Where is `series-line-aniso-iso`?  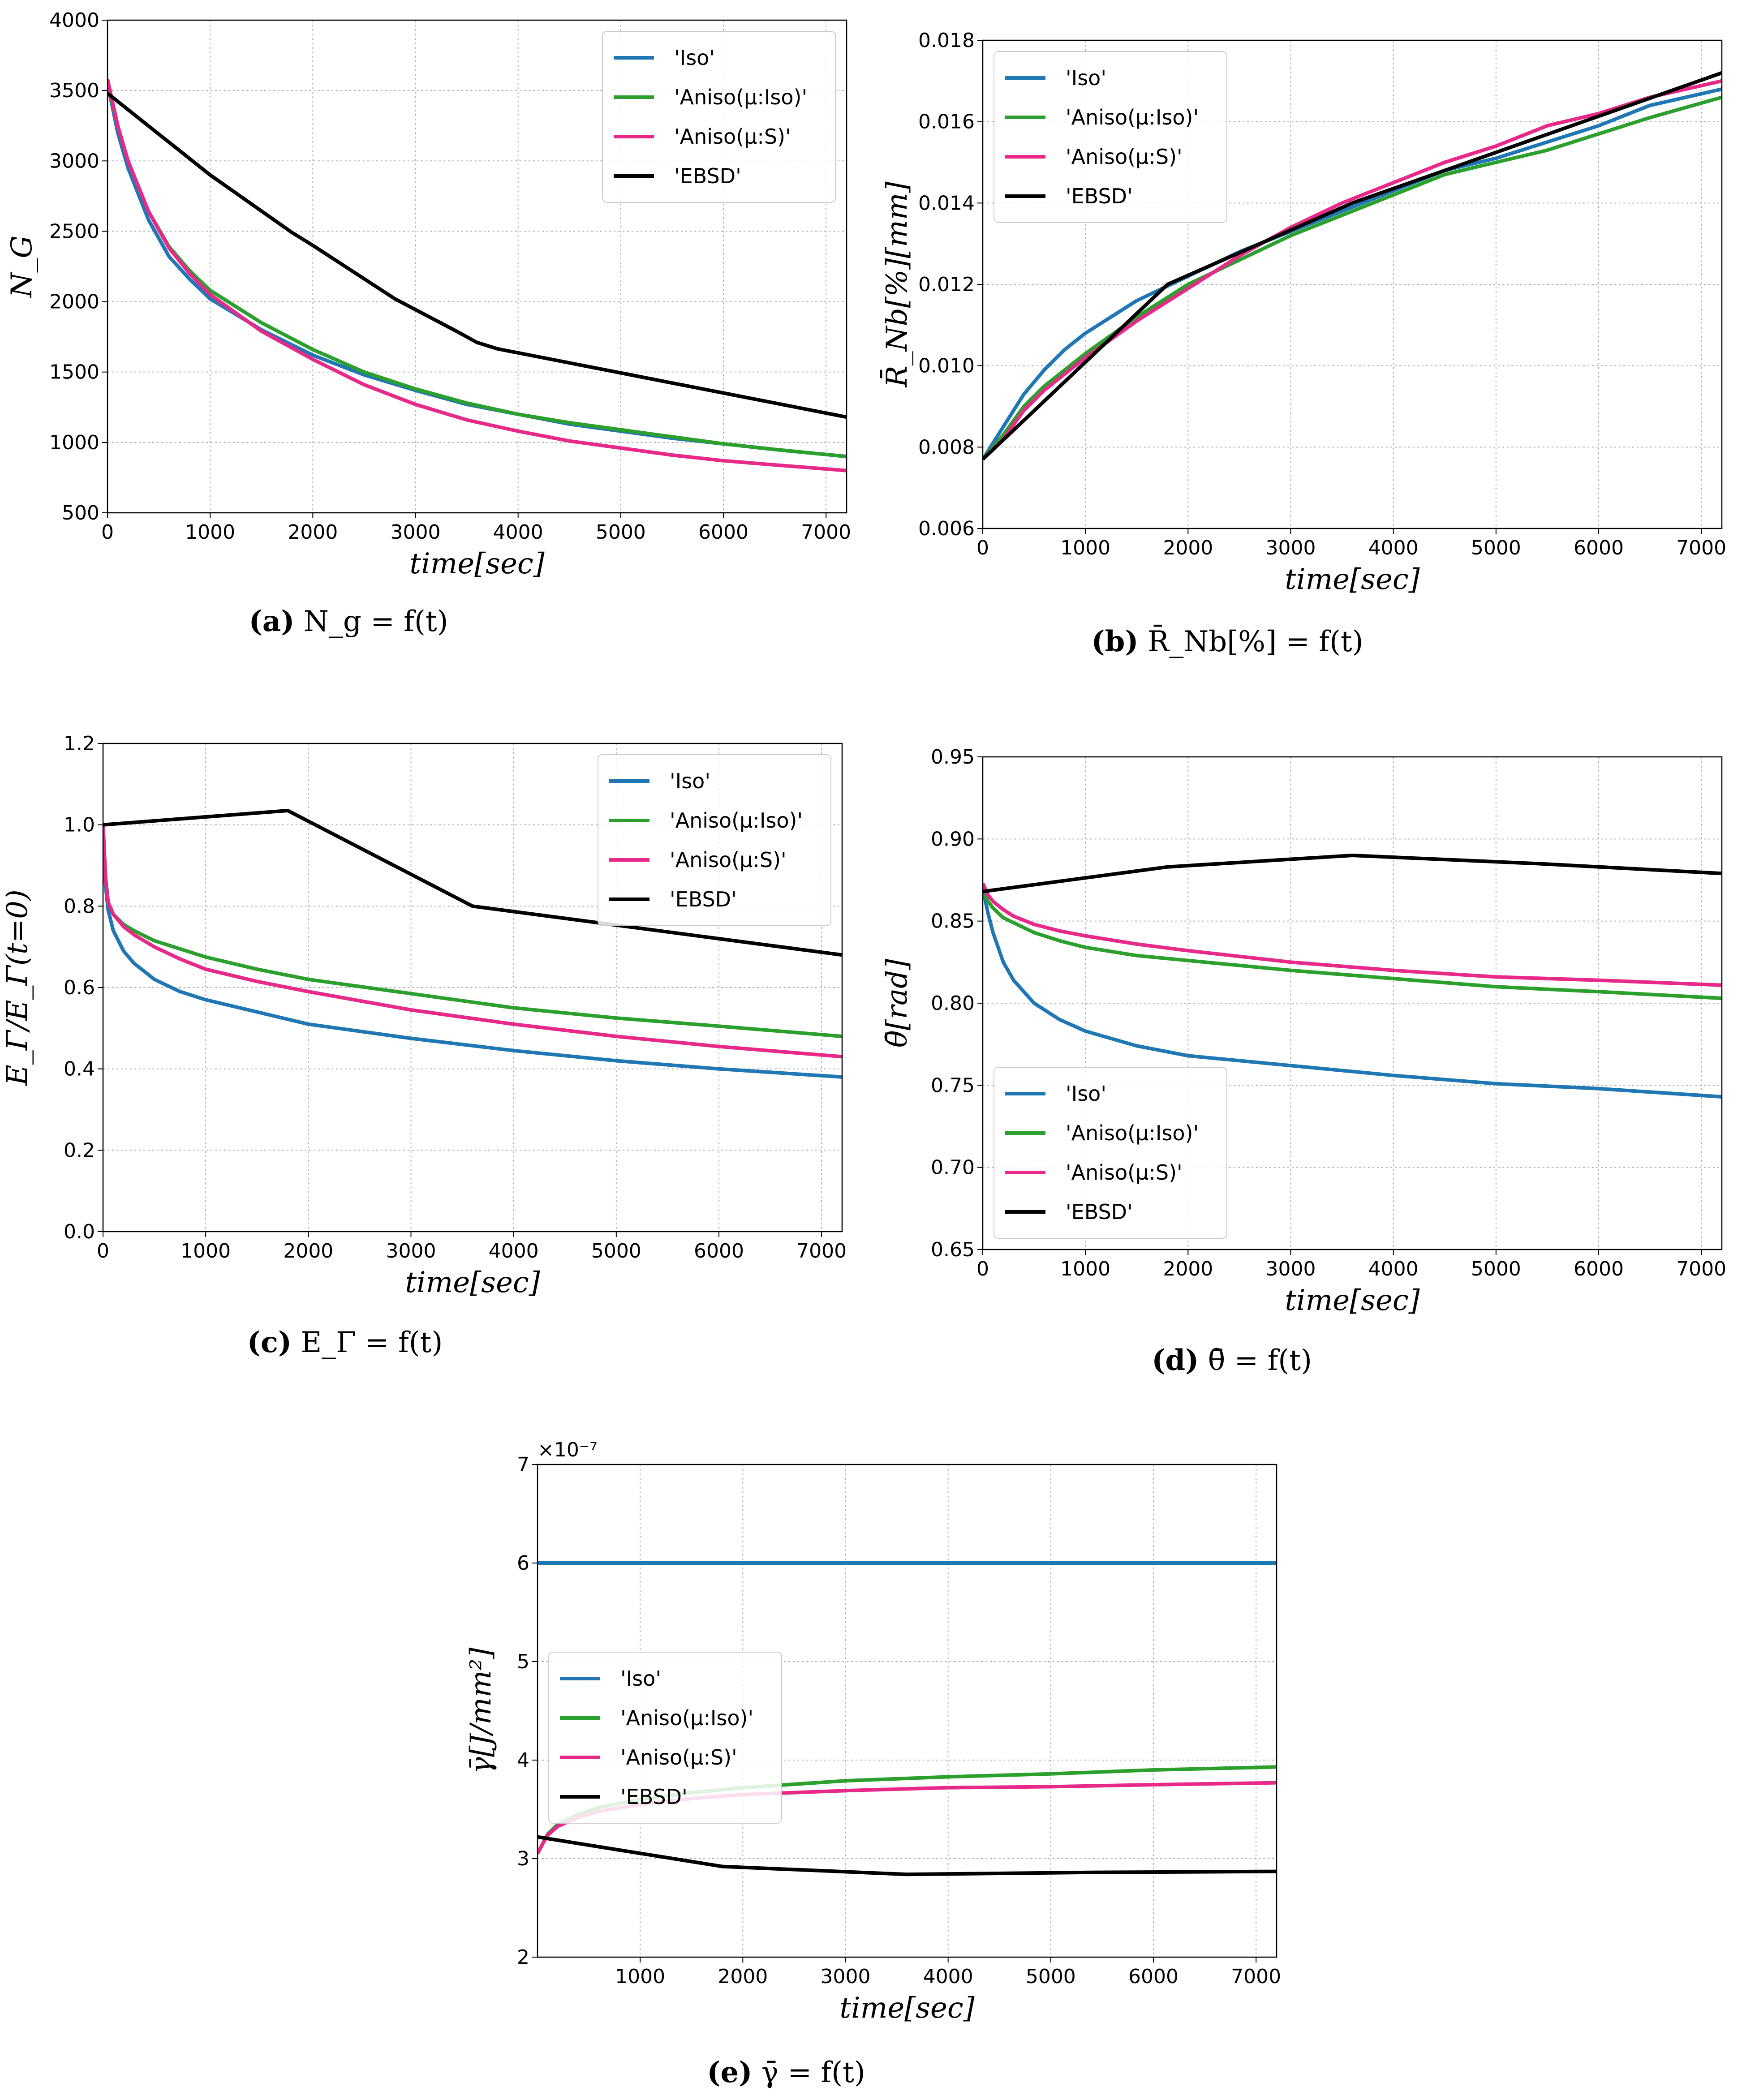 series-line-aniso-iso is located at coordinates (1352, 278).